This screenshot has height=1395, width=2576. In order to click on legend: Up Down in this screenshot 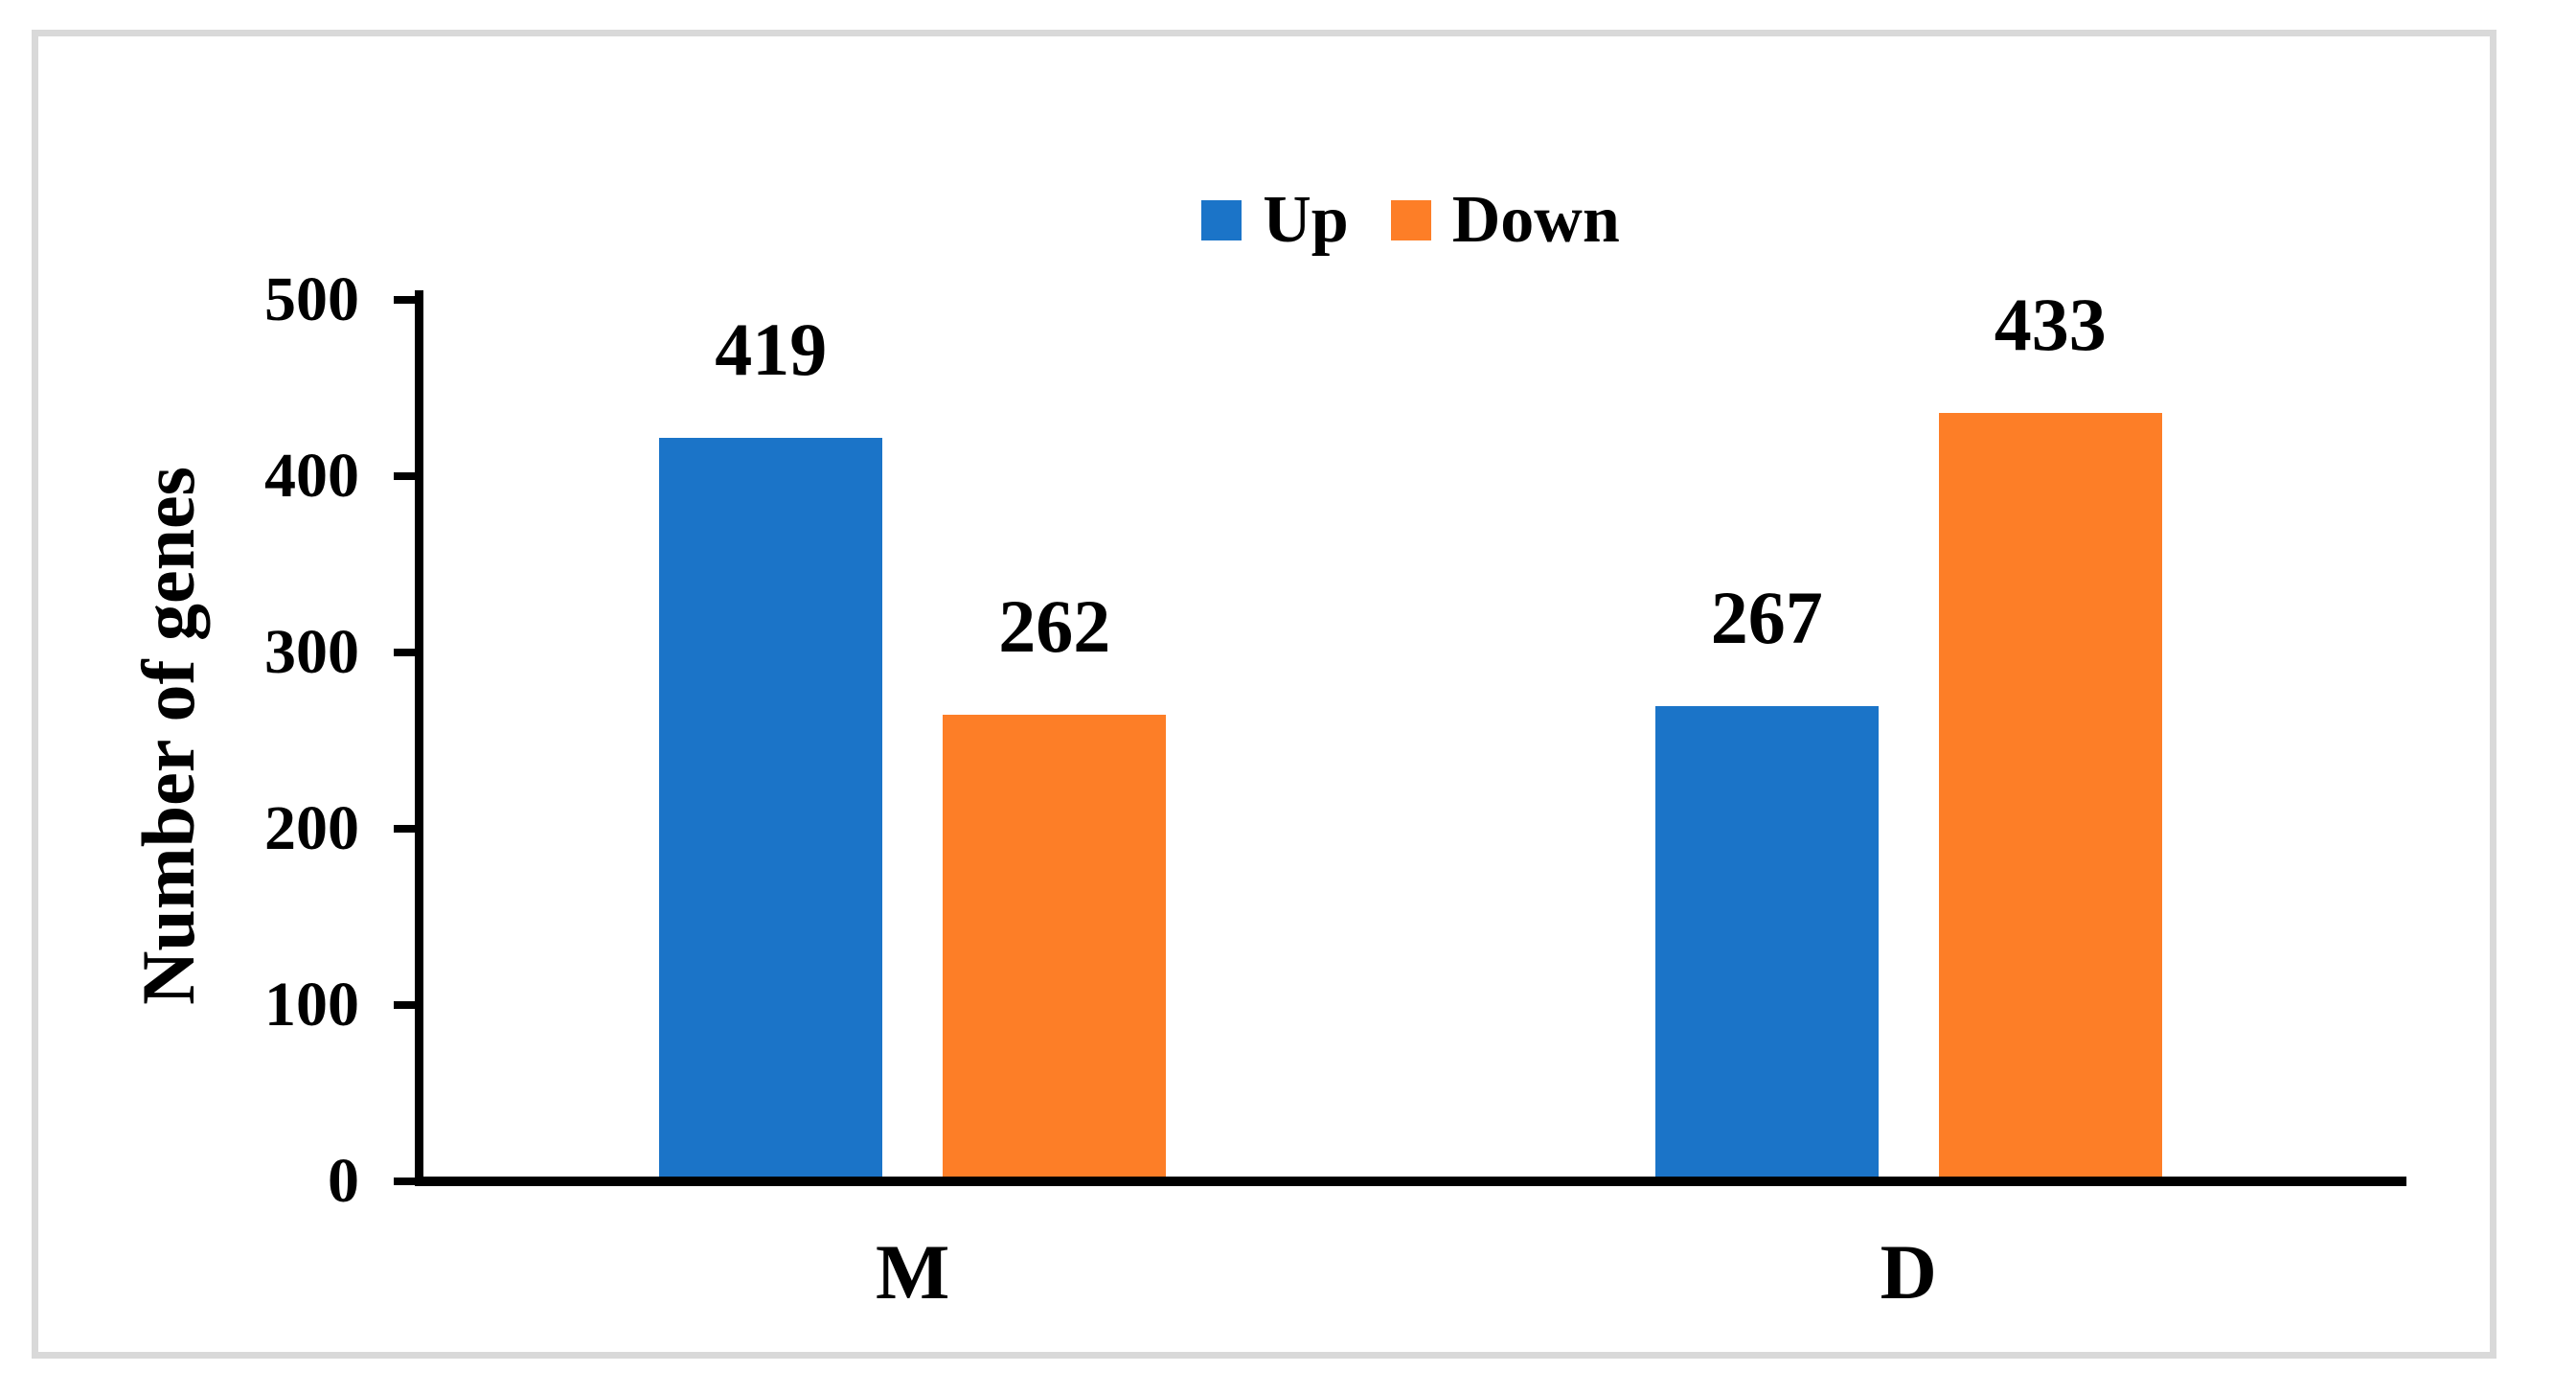, I will do `click(1410, 220)`.